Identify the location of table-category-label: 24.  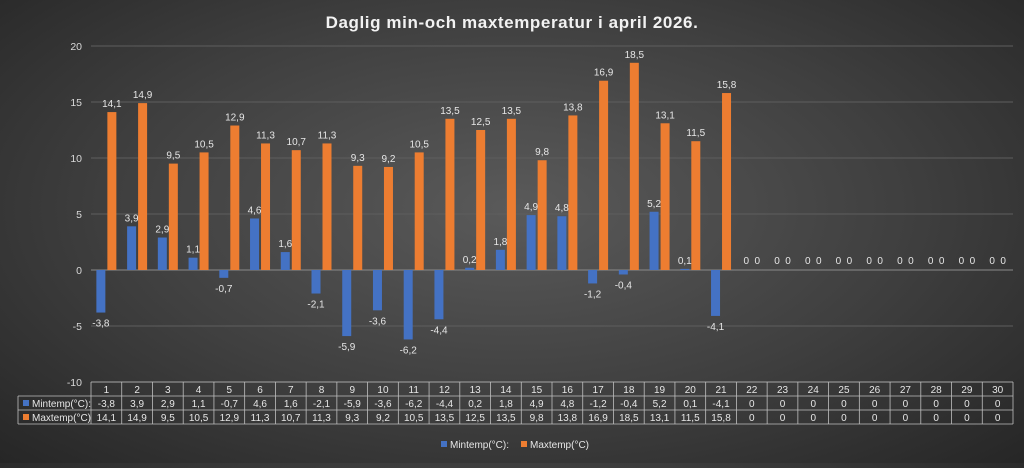
(814, 390).